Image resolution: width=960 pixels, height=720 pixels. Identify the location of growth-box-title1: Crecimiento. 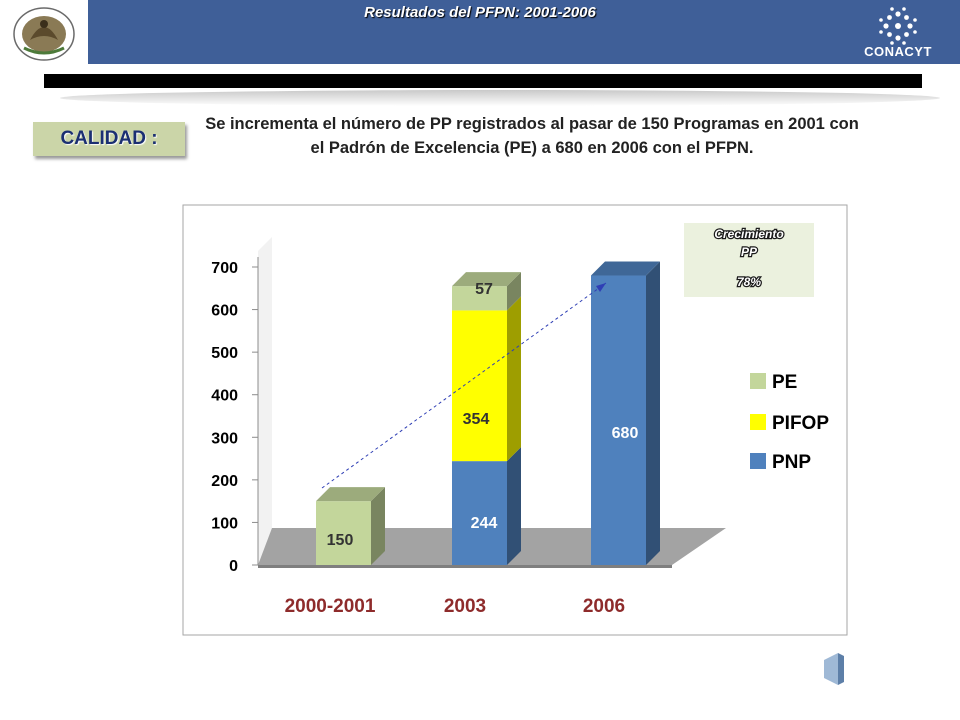
(748, 234).